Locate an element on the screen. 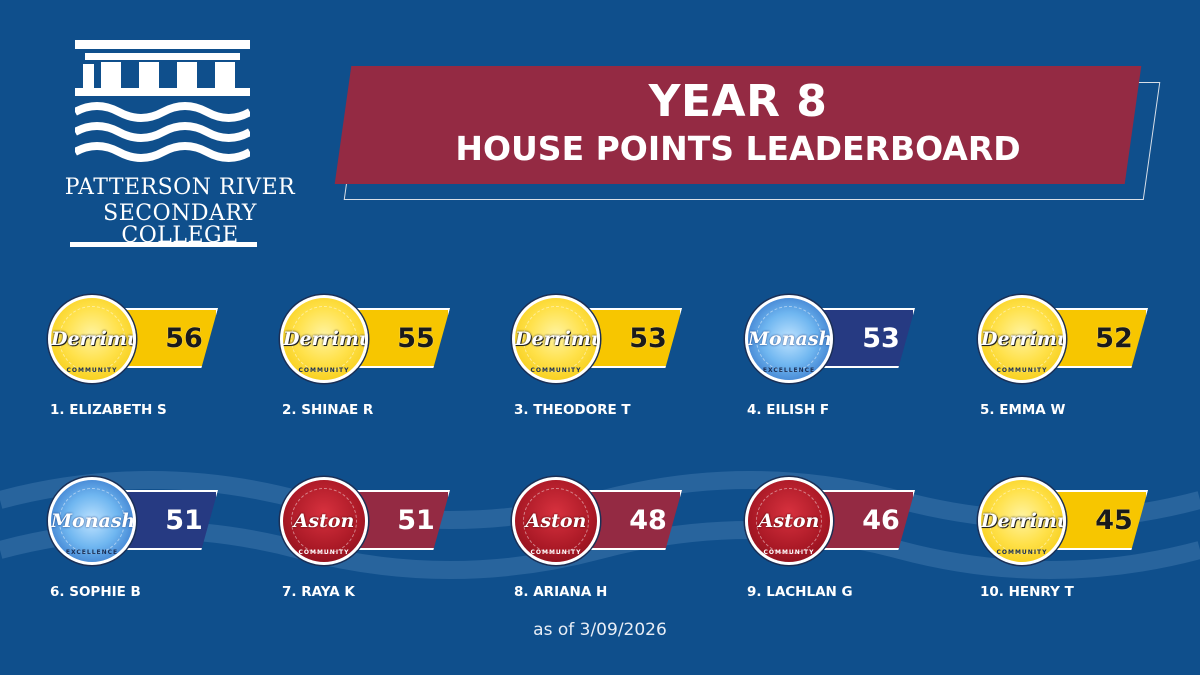 The width and height of the screenshot is (1200, 675). student-rank-name: 8. ARIANA H is located at coordinates (561, 592).